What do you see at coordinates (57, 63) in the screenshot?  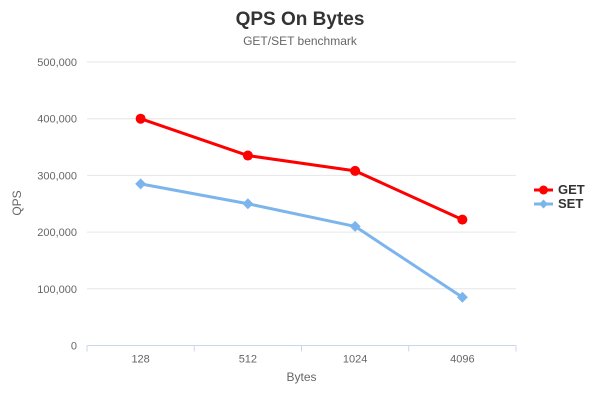 I see `y-tick-label: 500,000` at bounding box center [57, 63].